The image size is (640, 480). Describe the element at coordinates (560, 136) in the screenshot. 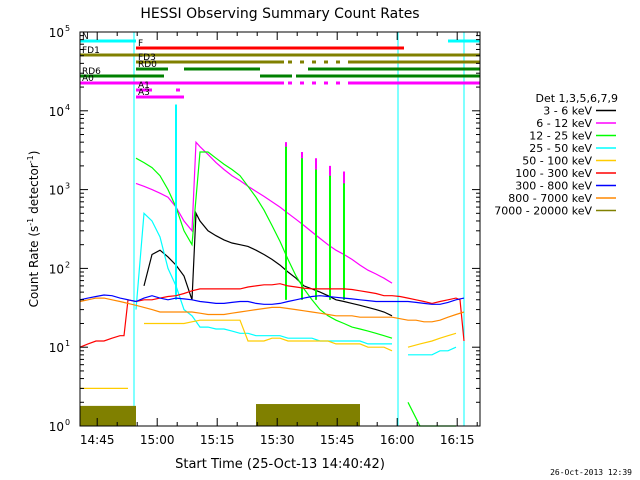

I see `legend-entry-label-2: 12 - 25 keV` at that location.